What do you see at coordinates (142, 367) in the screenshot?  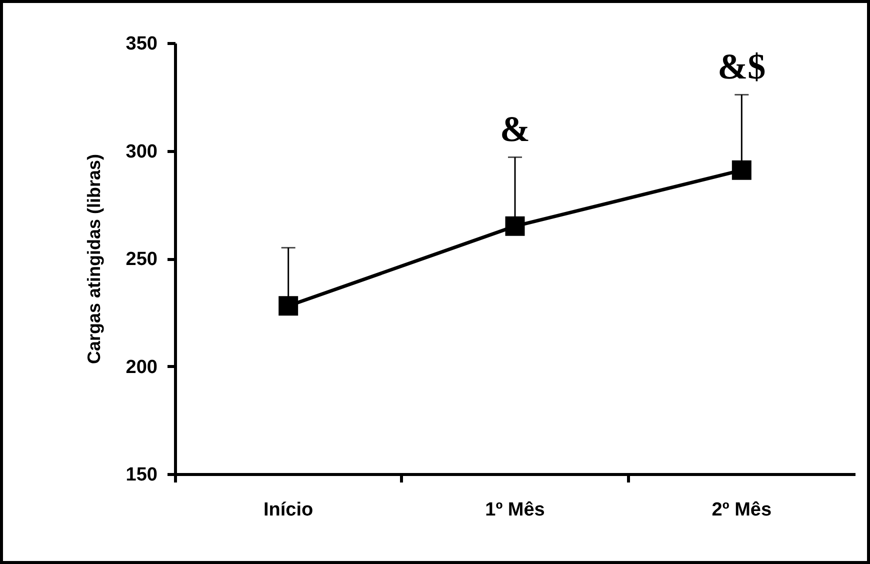 I see `y-tick-label: 200` at bounding box center [142, 367].